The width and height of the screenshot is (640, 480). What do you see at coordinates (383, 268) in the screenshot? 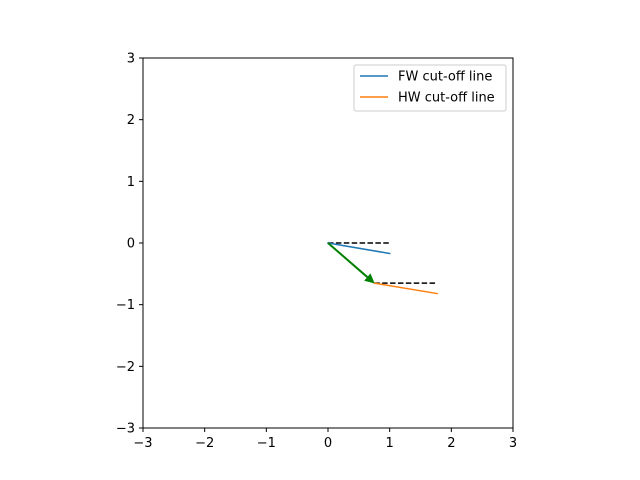
I see `plot-area` at bounding box center [383, 268].